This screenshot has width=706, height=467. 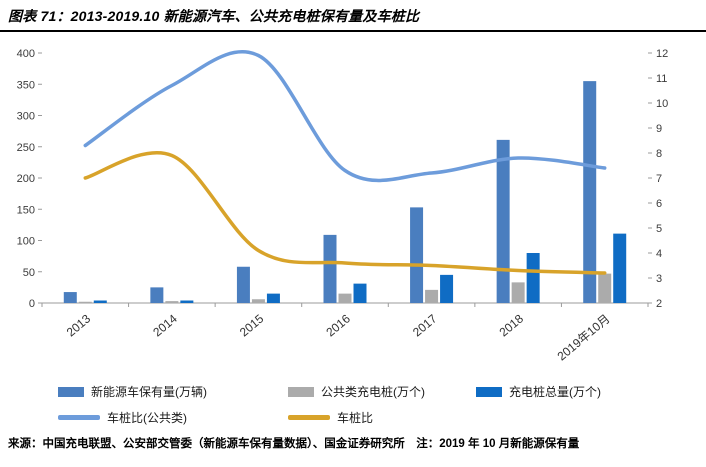 What do you see at coordinates (147, 418) in the screenshot?
I see `legend-label: 车桩比(公共类)` at bounding box center [147, 418].